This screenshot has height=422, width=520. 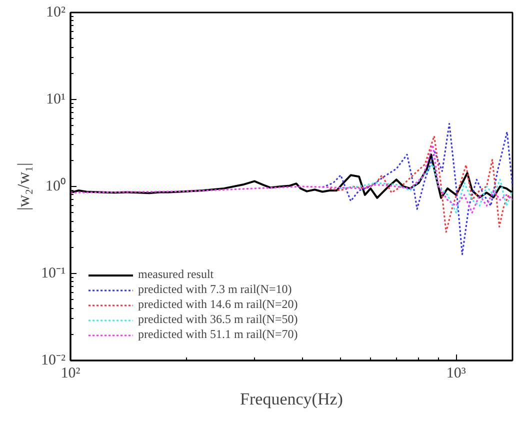 What do you see at coordinates (218, 319) in the screenshot?
I see `legend-label: predicted with 36.5 m rail(N=50)` at bounding box center [218, 319].